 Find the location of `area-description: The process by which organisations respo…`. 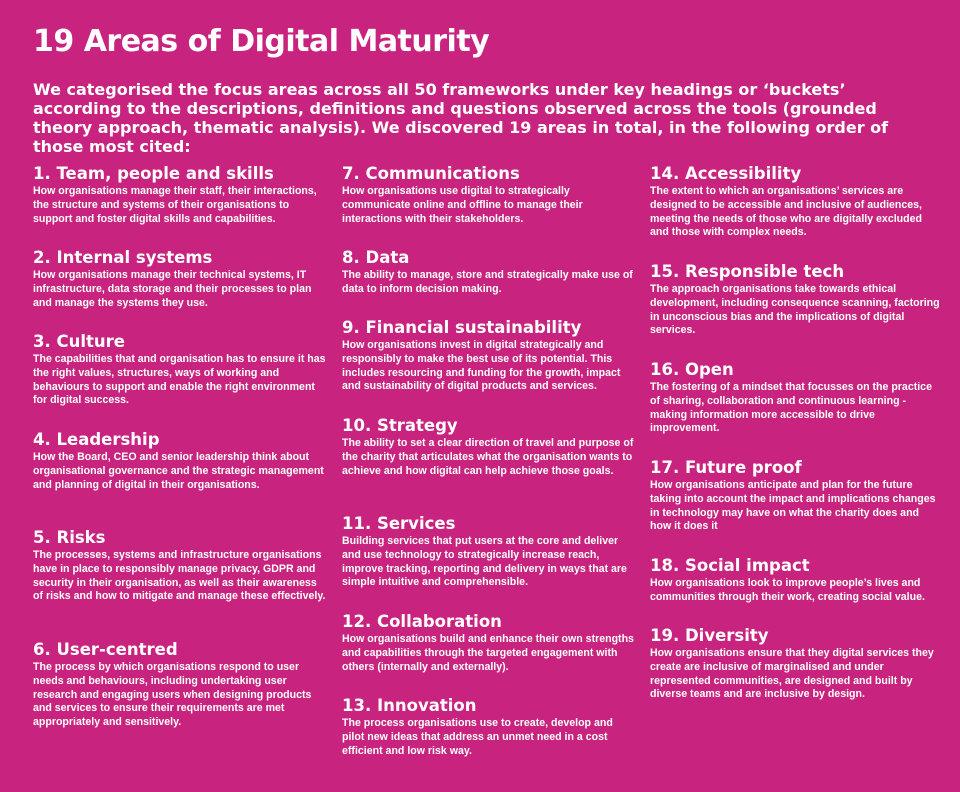

area-description: The process by which organisations respo… is located at coordinates (172, 695).